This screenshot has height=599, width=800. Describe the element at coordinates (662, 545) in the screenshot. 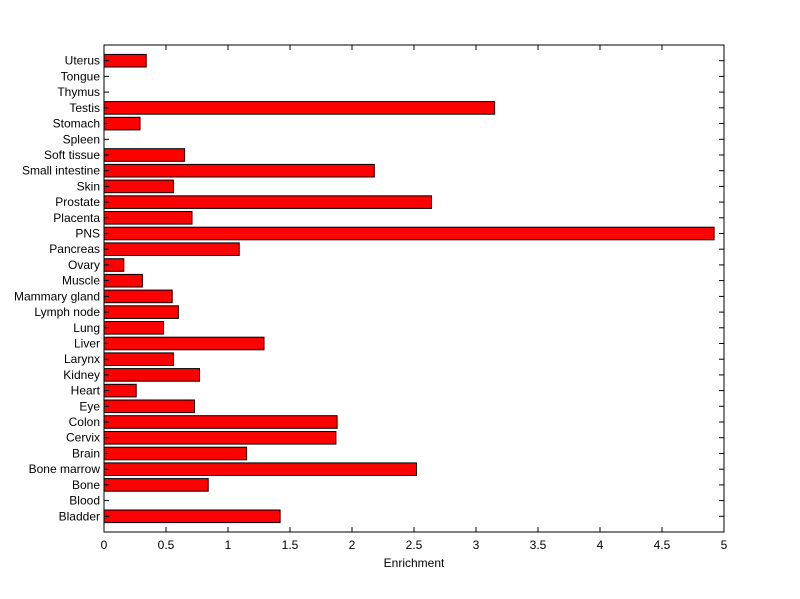

I see `x-tick-label: 4.5` at that location.